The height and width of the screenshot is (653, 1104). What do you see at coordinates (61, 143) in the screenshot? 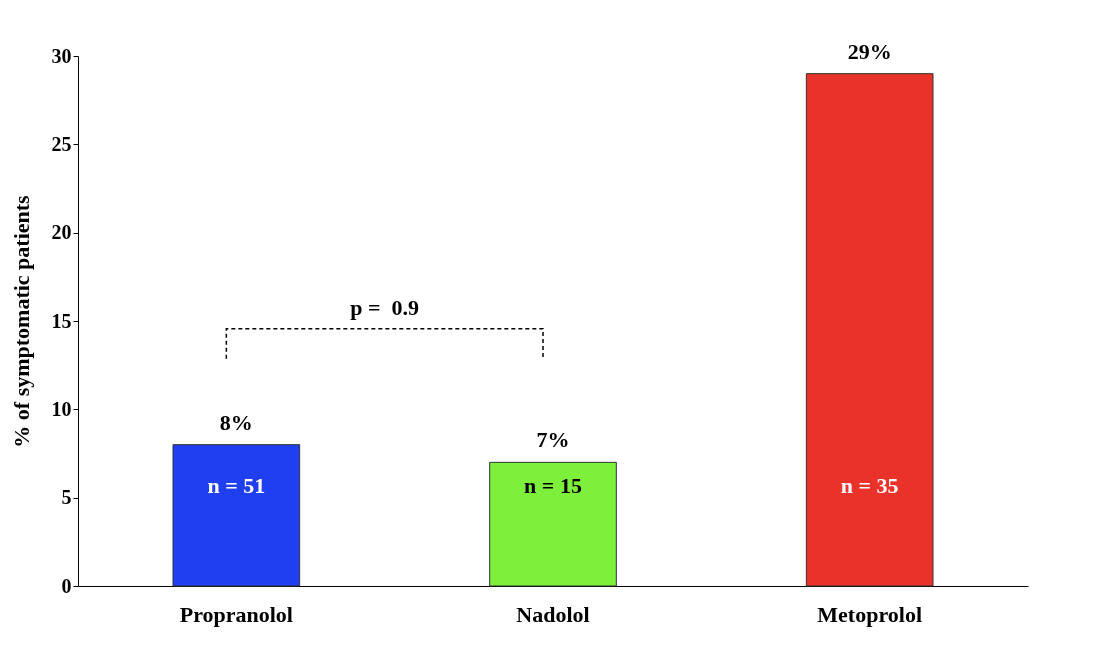
I see `y-tick-label: 25` at bounding box center [61, 143].